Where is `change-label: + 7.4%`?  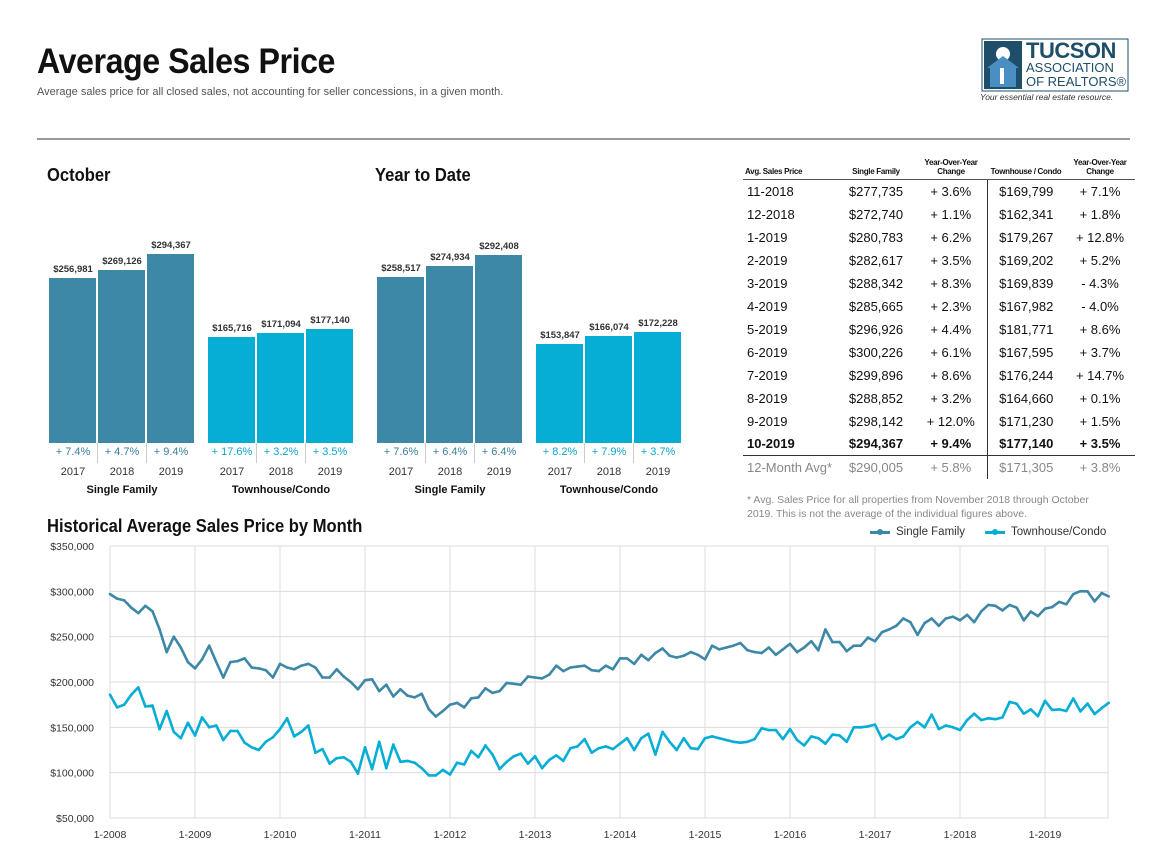
change-label: + 7.4% is located at coordinates (73, 452).